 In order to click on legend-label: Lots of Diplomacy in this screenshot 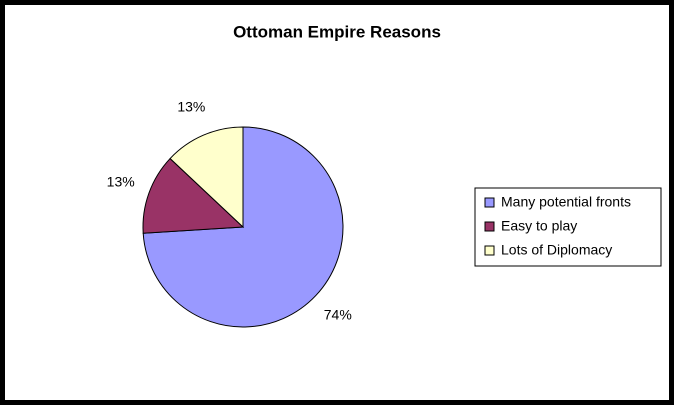, I will do `click(556, 250)`.